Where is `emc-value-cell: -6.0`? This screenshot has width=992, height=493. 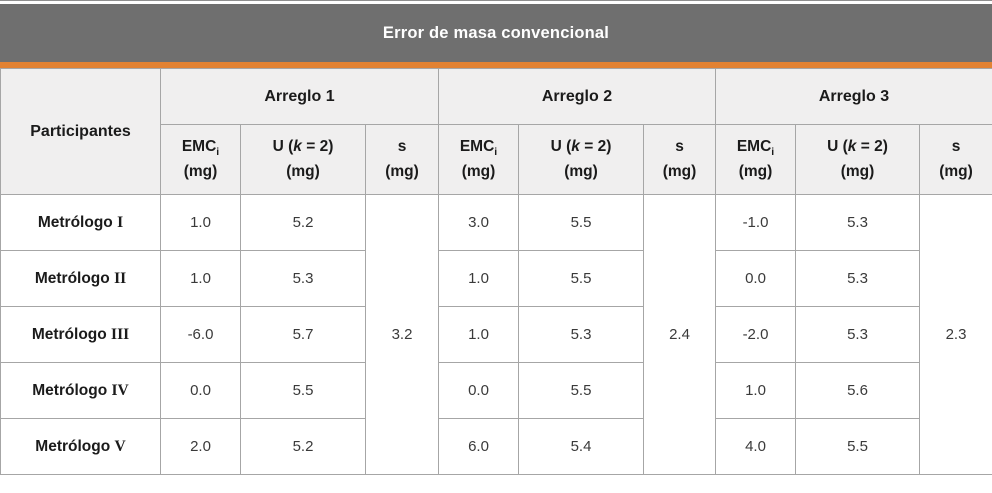
emc-value-cell: -6.0 is located at coordinates (200, 334).